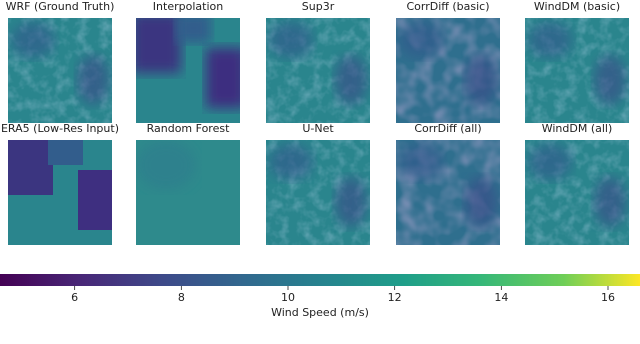  Describe the element at coordinates (318, 128) in the screenshot. I see `panel-title: U-Net` at that location.